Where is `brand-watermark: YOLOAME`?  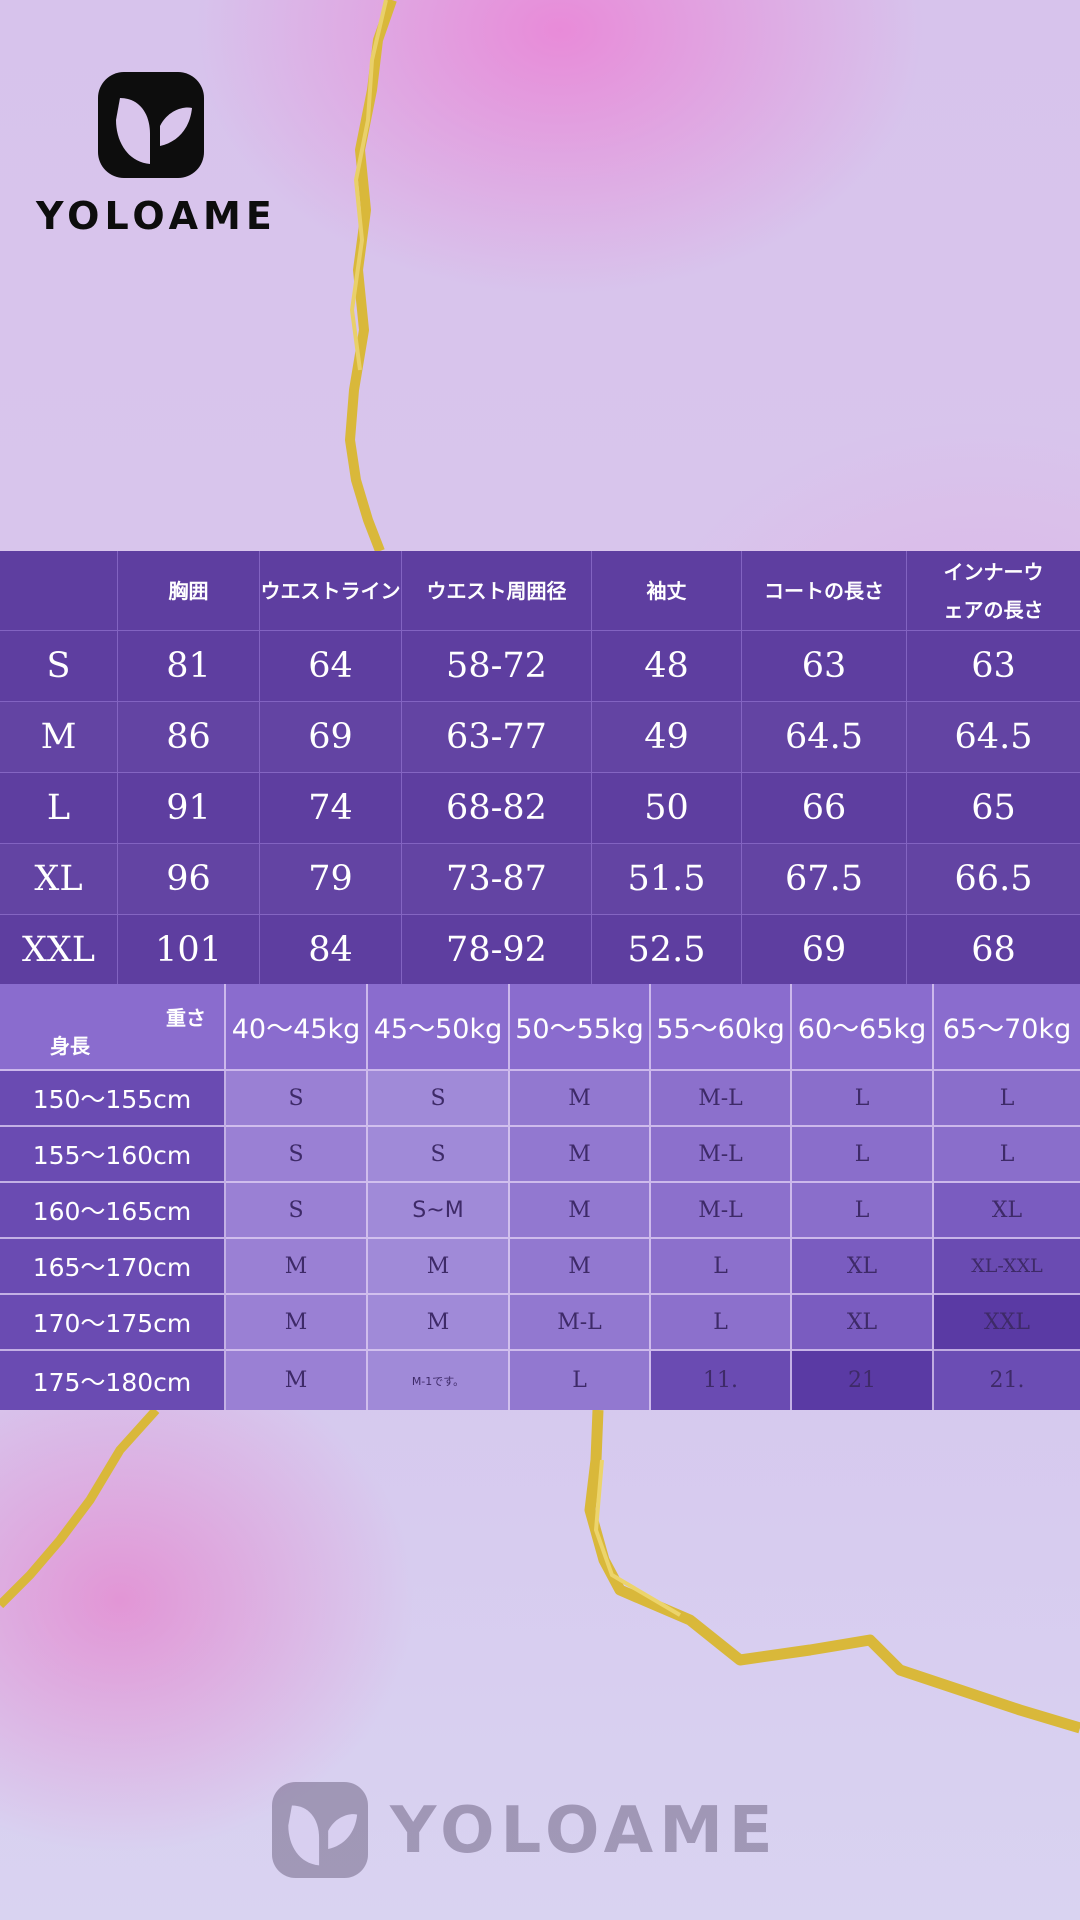
brand-watermark: YOLOAME is located at coordinates (532, 1832).